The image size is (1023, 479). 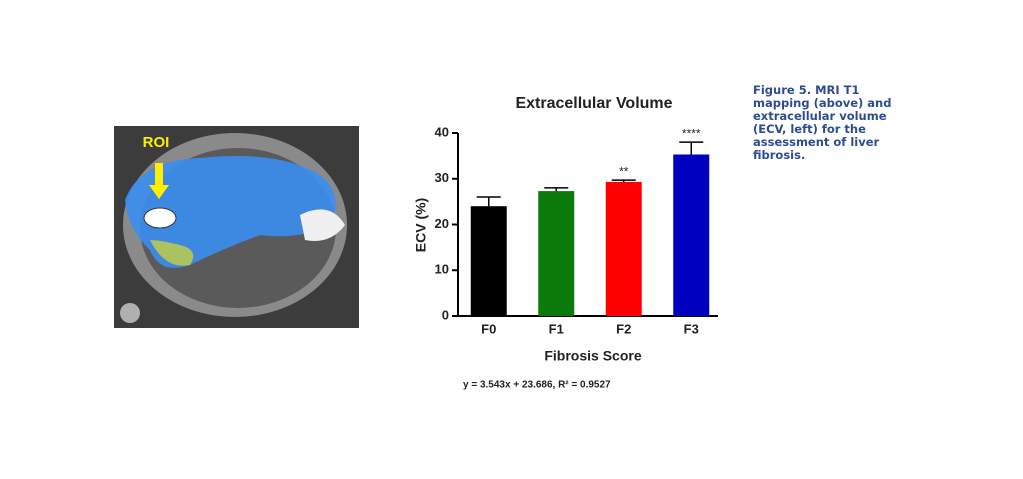 What do you see at coordinates (159, 181) in the screenshot?
I see `roi-arrow` at bounding box center [159, 181].